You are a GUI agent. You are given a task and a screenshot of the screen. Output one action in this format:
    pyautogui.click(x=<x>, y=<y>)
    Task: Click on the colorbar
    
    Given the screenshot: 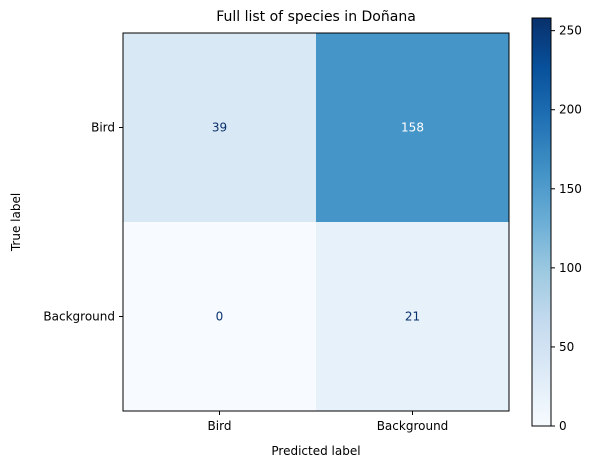 What is the action you would take?
    pyautogui.click(x=541, y=222)
    